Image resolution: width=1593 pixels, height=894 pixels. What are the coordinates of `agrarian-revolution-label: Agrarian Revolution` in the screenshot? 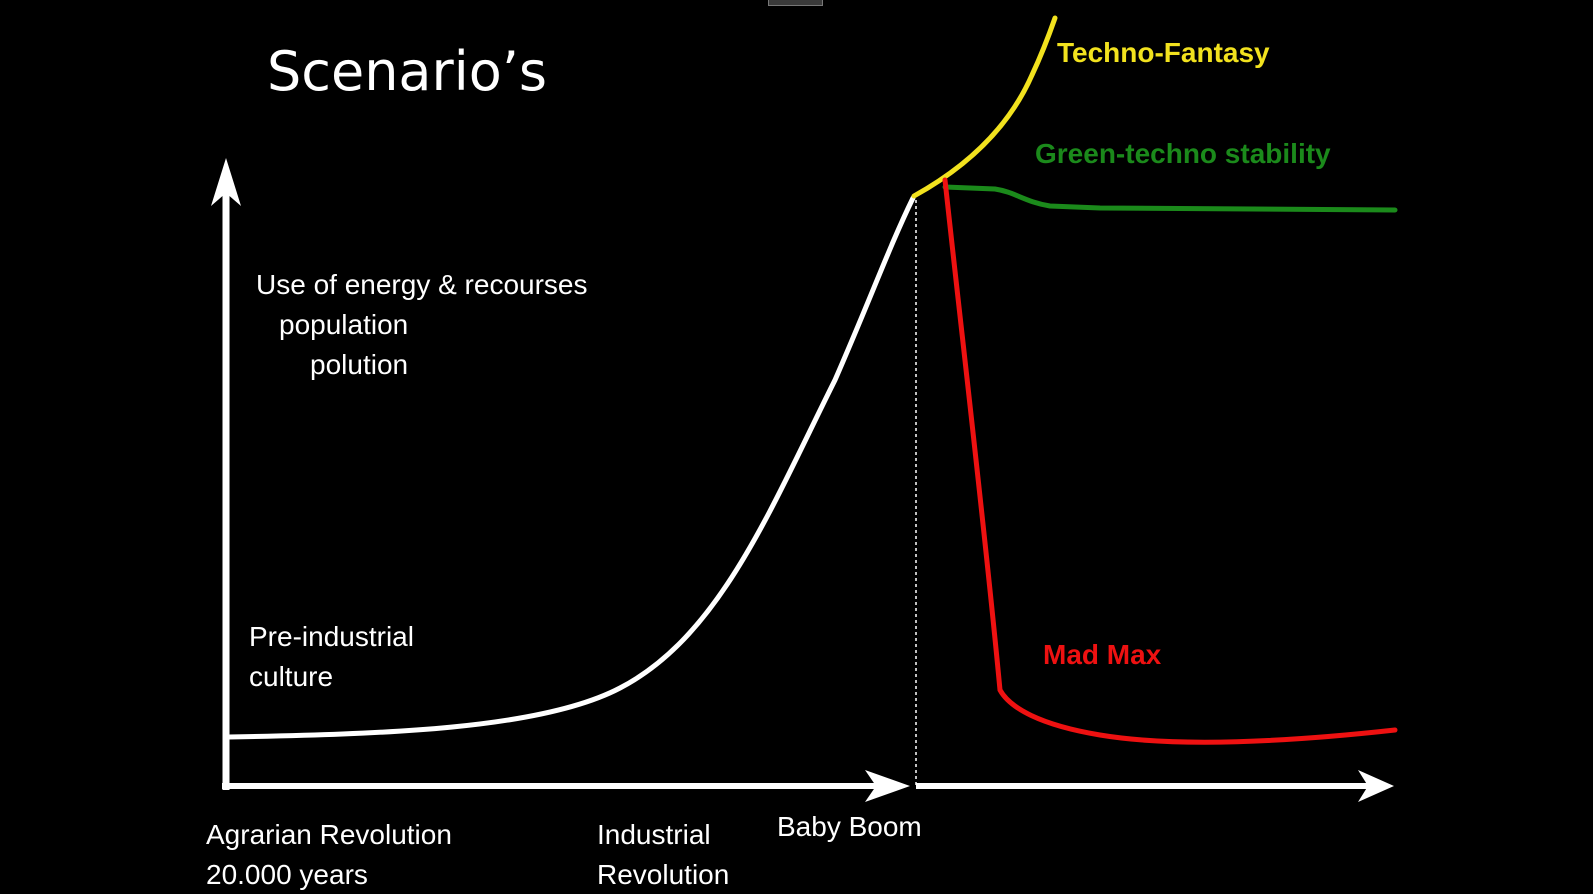 It's located at (329, 834).